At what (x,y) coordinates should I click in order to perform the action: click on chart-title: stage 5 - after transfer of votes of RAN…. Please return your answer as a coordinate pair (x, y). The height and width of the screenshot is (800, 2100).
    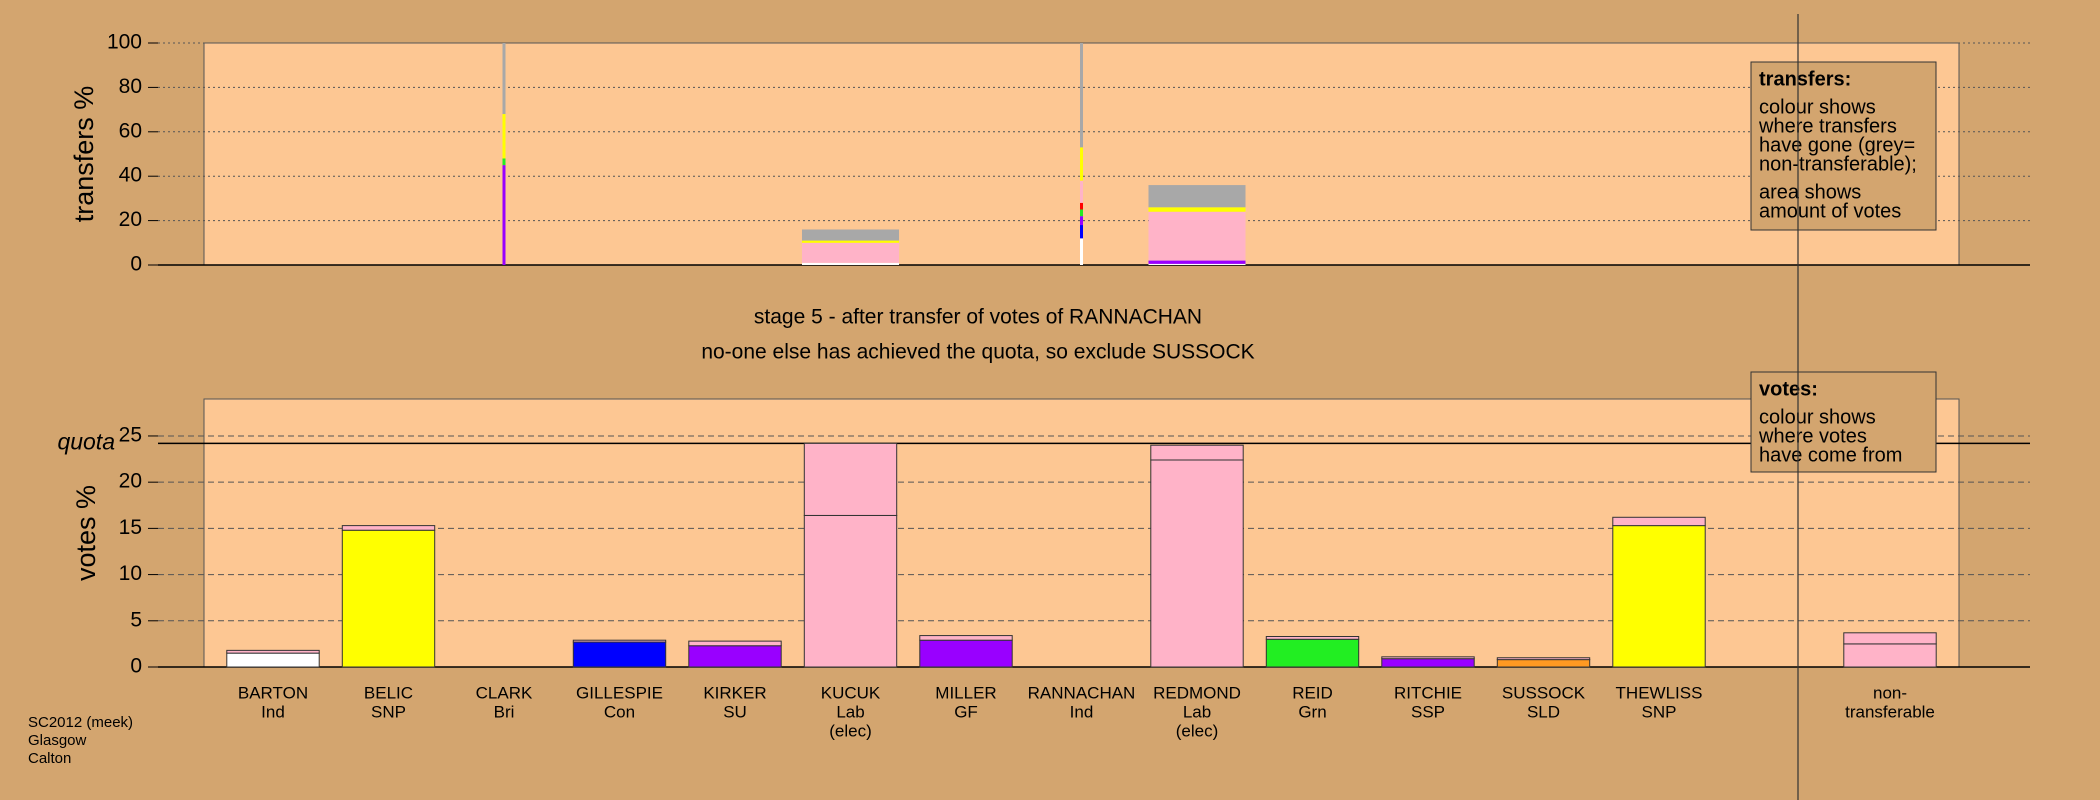
    Looking at the image, I should click on (978, 317).